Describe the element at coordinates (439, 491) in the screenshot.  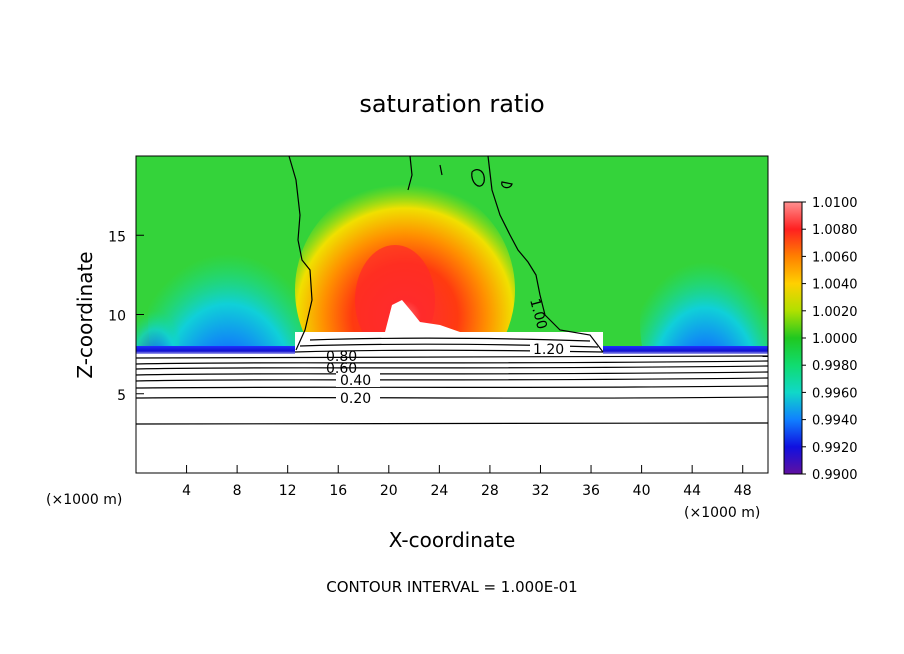
I see `x-tick-label: 24` at that location.